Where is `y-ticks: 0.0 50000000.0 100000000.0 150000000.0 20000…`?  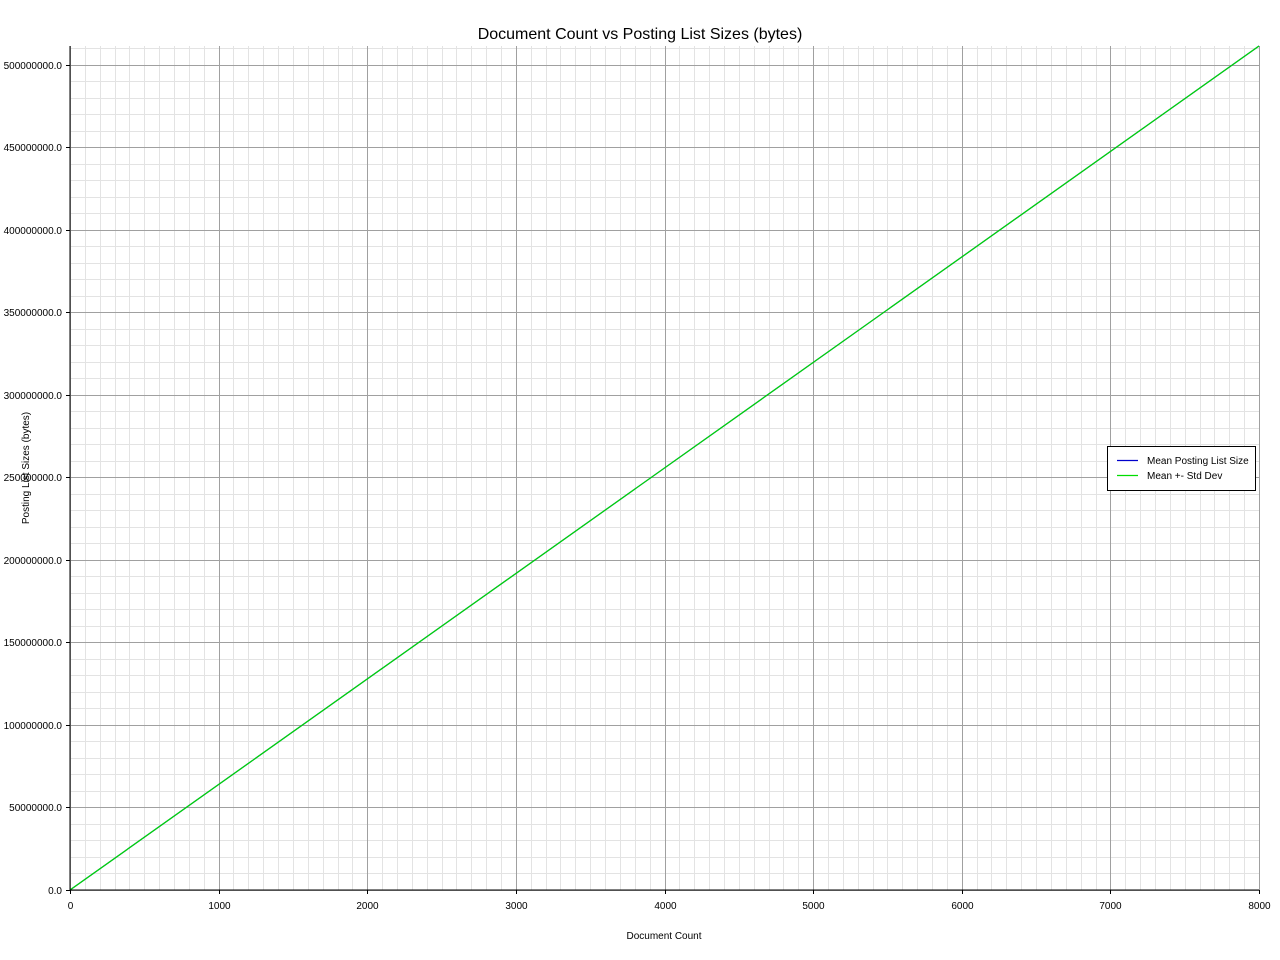 y-ticks: 0.0 50000000.0 100000000.0 150000000.0 20000… is located at coordinates (37, 479).